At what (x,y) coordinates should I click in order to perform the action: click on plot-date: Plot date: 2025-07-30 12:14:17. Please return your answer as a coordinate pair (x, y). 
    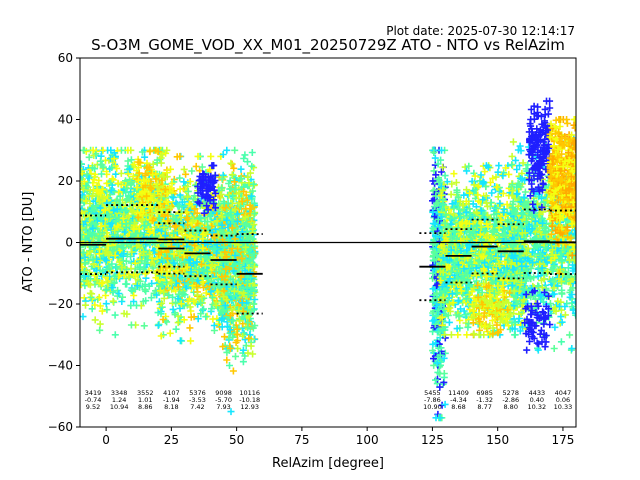
    Looking at the image, I should click on (480, 31).